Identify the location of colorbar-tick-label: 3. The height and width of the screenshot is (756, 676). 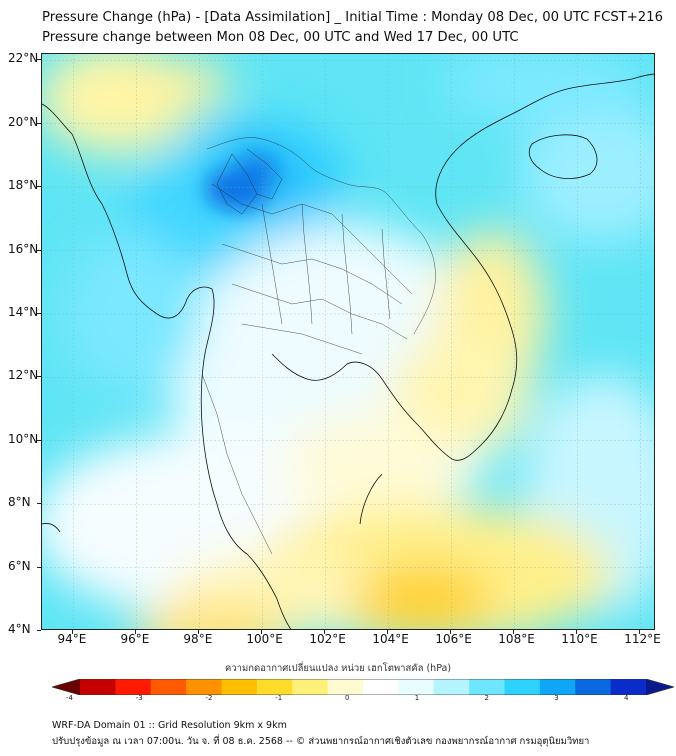
(556, 698).